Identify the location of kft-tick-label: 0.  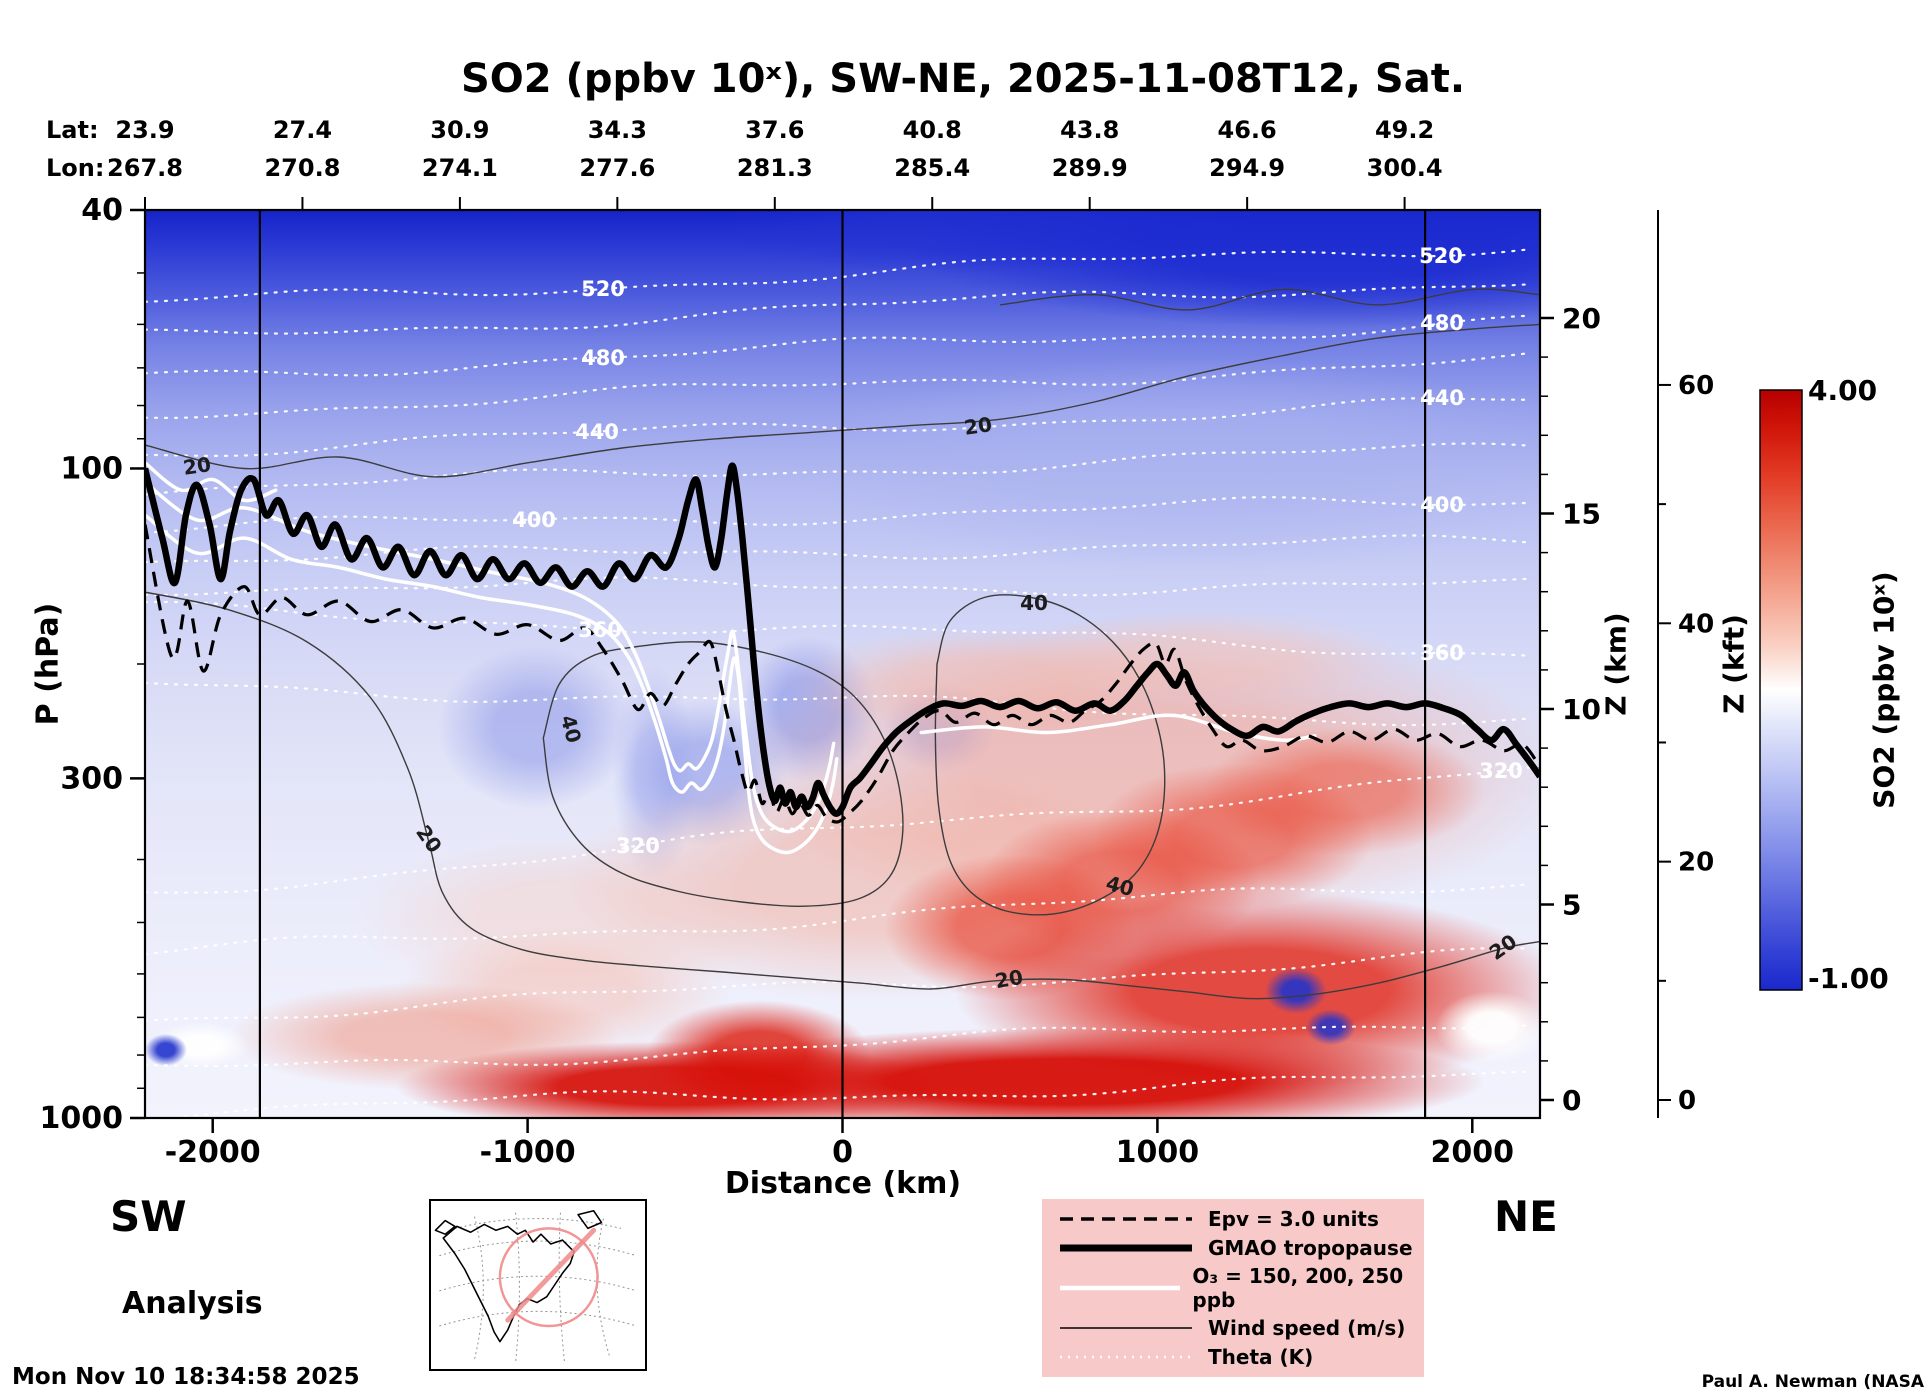
(1687, 1101).